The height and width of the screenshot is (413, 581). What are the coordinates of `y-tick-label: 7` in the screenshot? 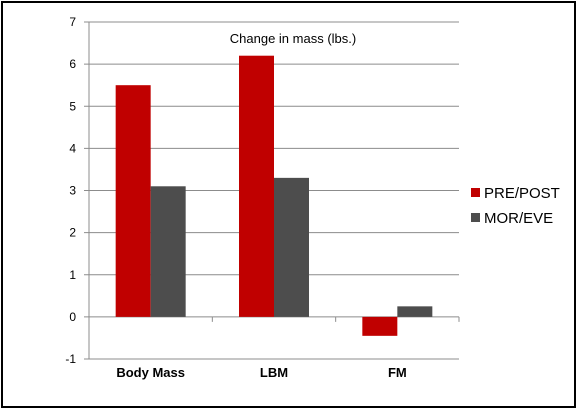 It's located at (72, 22).